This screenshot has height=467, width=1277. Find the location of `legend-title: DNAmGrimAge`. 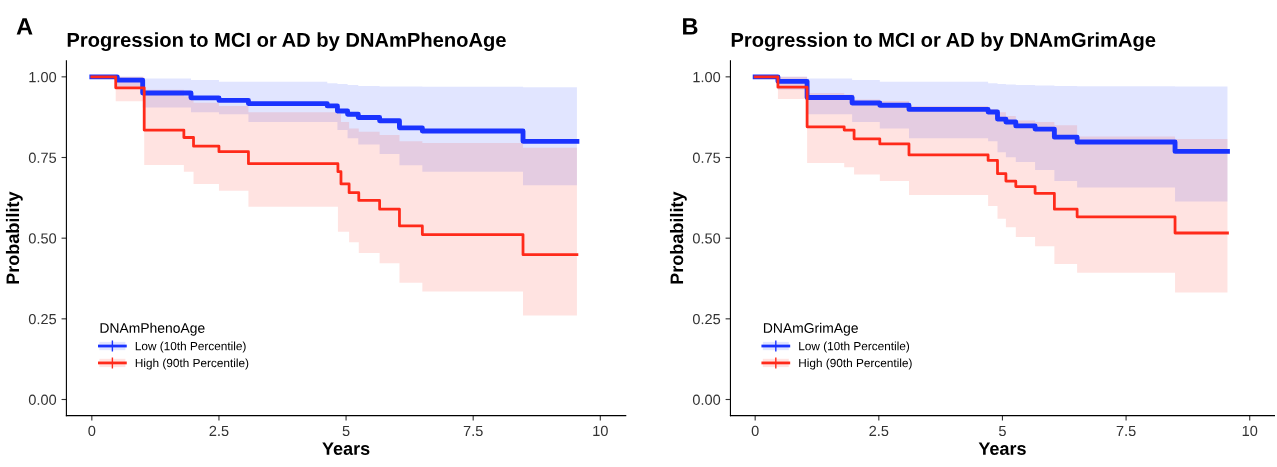

legend-title: DNAmGrimAge is located at coordinates (810, 329).